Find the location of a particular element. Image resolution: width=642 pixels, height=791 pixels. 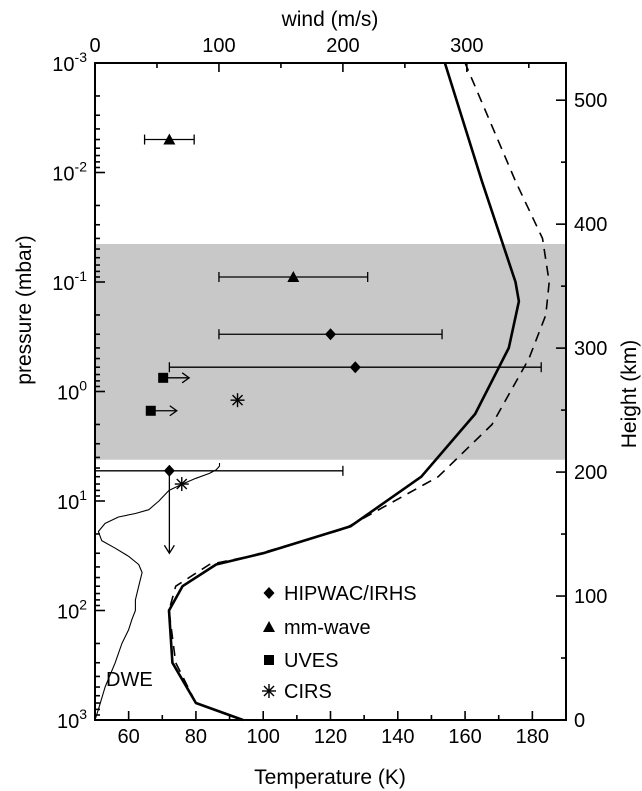

legend-symbol-triangle is located at coordinates (269, 626).